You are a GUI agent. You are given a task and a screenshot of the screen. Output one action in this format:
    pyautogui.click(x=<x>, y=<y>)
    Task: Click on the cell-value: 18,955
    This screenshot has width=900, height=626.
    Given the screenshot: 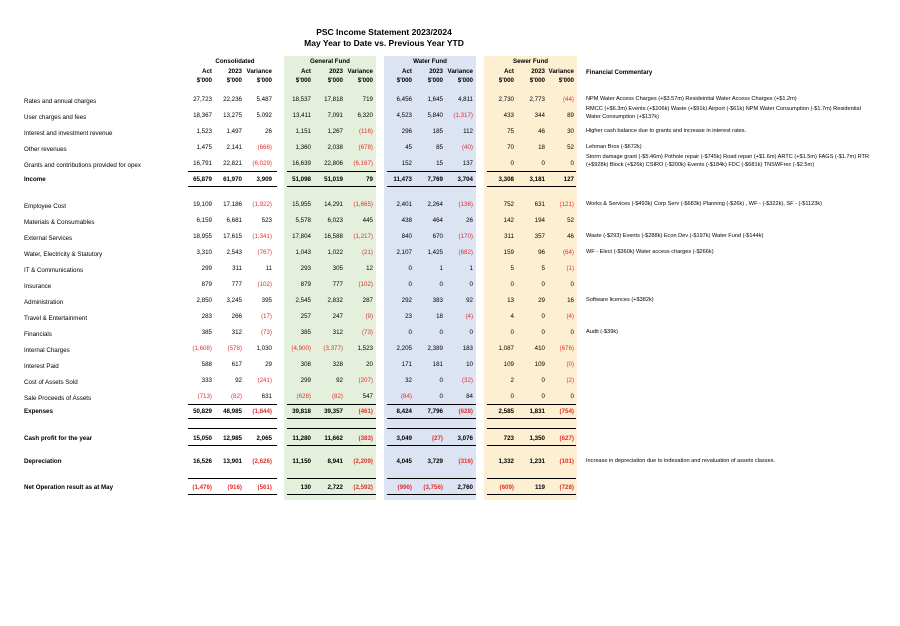 What is the action you would take?
    pyautogui.click(x=202, y=236)
    